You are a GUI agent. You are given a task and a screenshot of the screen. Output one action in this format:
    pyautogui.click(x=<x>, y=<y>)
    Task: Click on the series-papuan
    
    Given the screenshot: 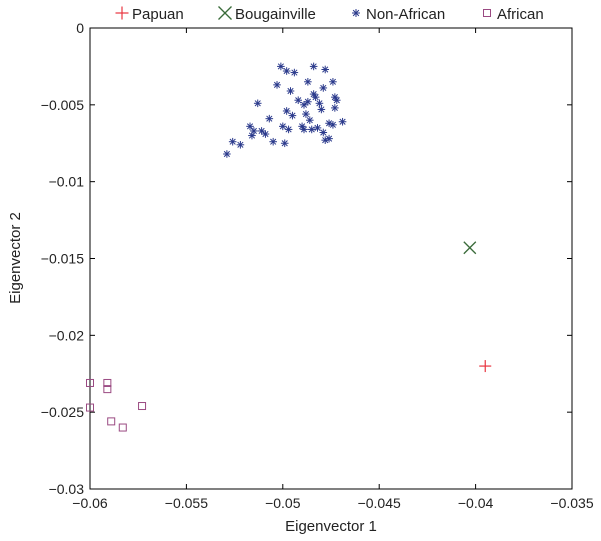 What is the action you would take?
    pyautogui.click(x=485, y=366)
    